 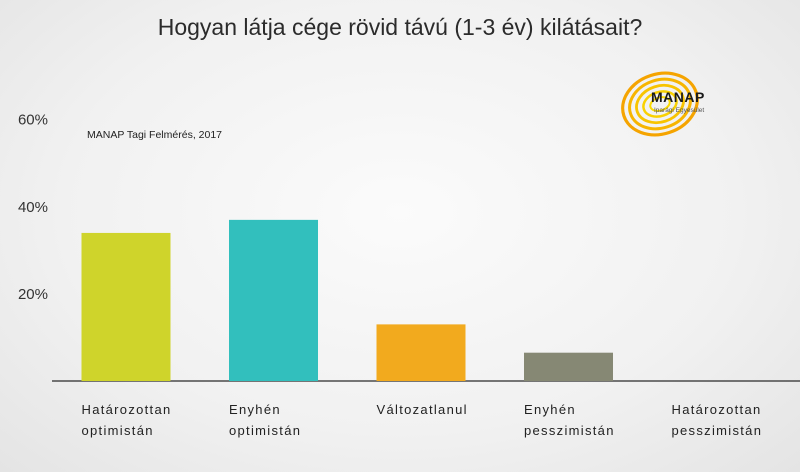 I want to click on logo-subtitle: Iparági Egyesület, so click(x=679, y=110).